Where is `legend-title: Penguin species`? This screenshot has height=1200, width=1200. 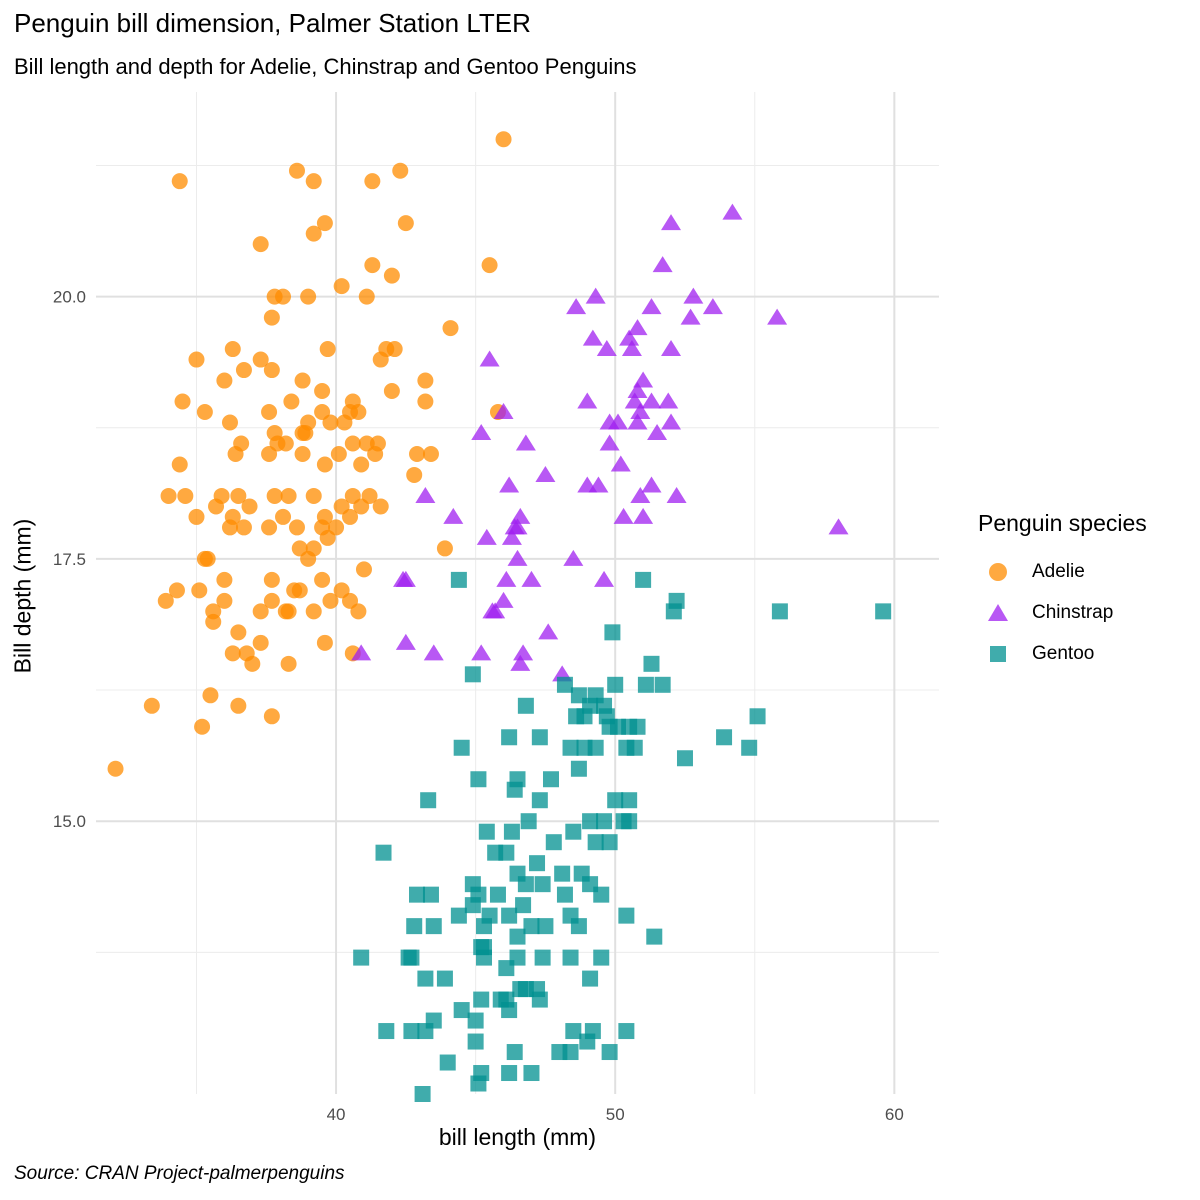 legend-title: Penguin species is located at coordinates (1062, 523).